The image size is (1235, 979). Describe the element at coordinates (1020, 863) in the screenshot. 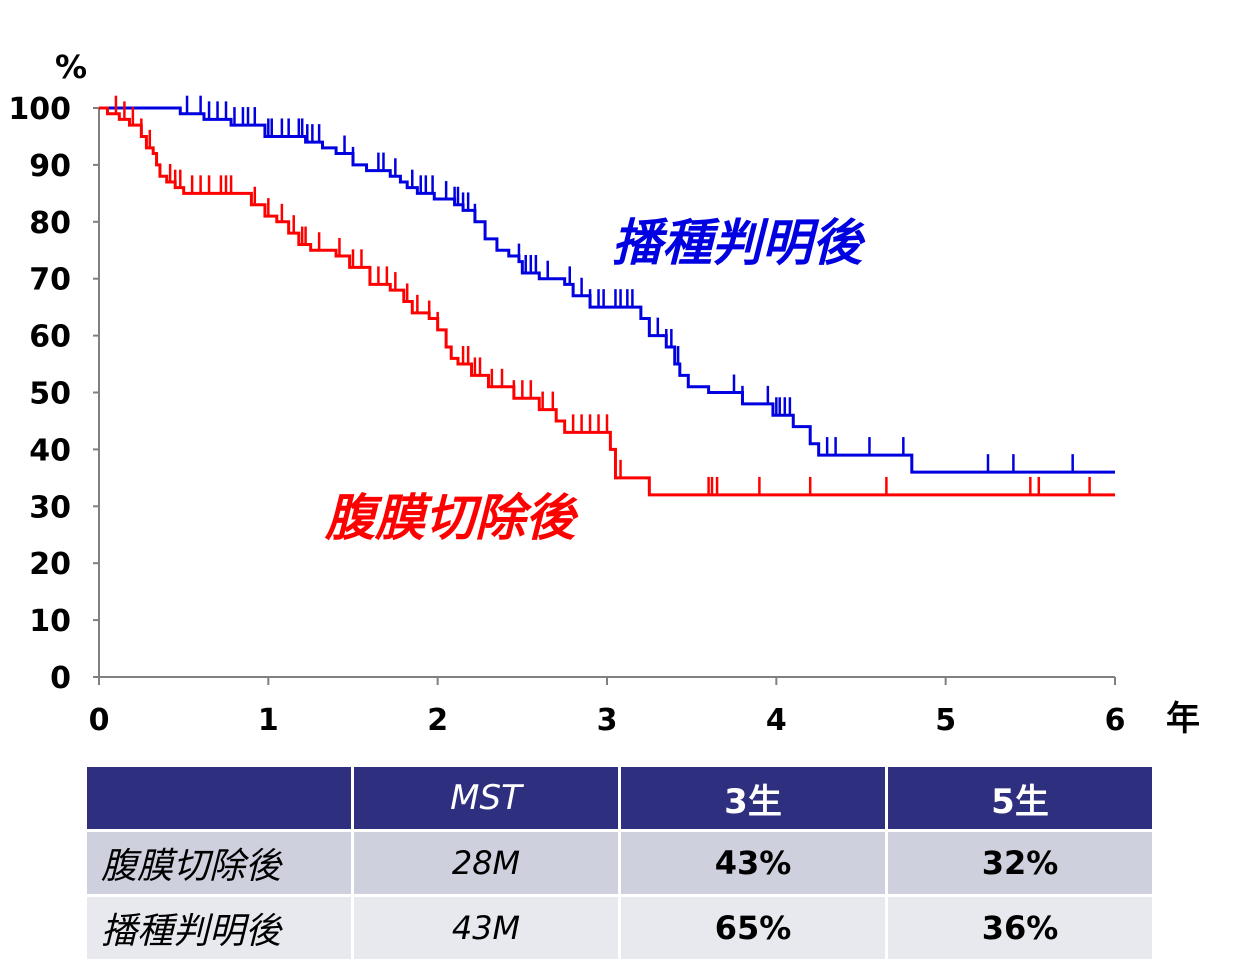

I see `y5-cell: 32%` at that location.